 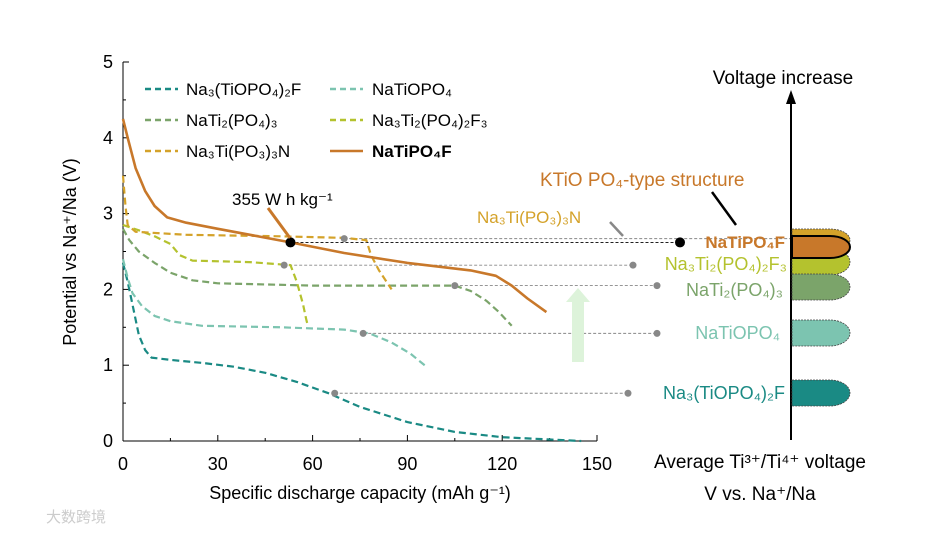 I want to click on panel-caption-line1: Average Ti³⁺/Ti⁴⁺ voltage, so click(x=760, y=462).